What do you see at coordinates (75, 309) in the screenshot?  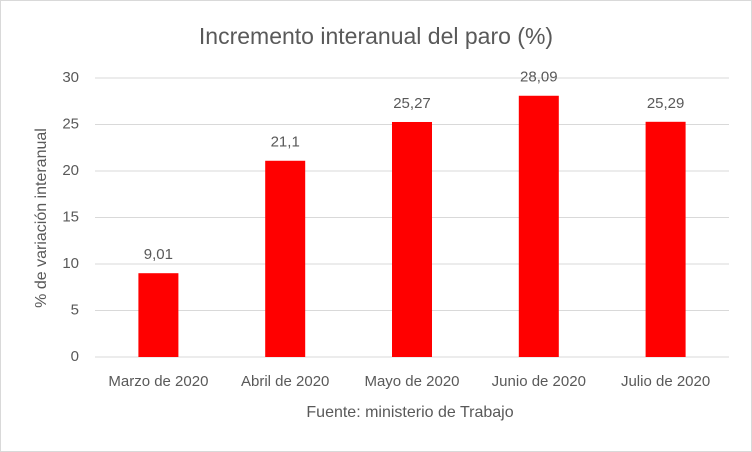 I see `y-tick-label: 5` at bounding box center [75, 309].